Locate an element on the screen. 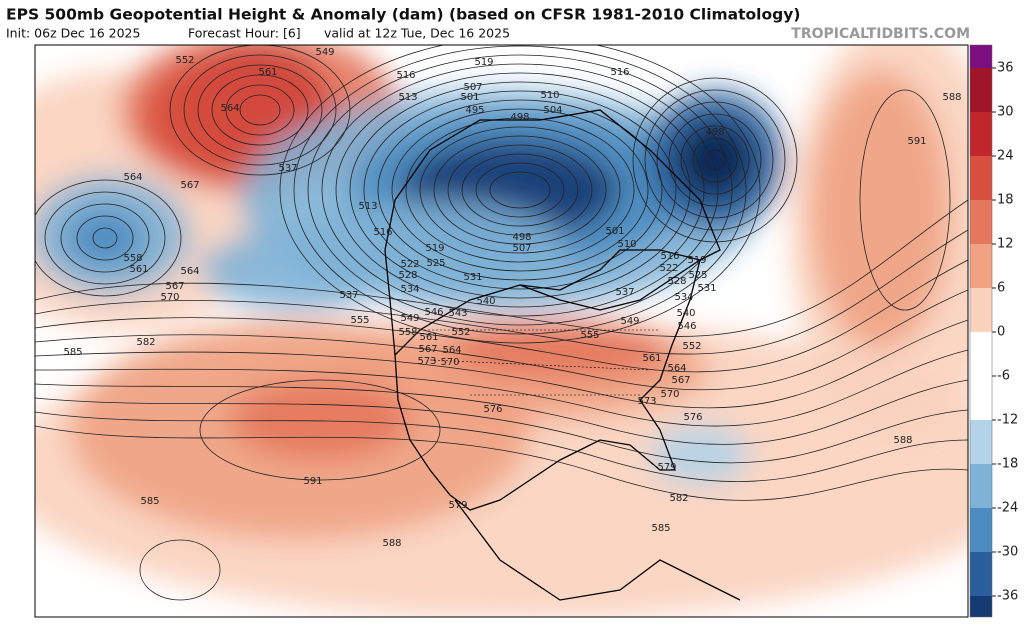 This screenshot has height=638, width=1024. contour-label: 582 is located at coordinates (678, 498).